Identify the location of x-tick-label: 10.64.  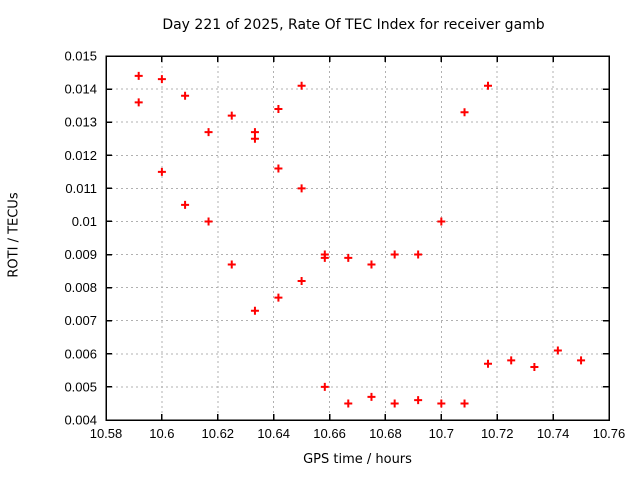
(273, 433).